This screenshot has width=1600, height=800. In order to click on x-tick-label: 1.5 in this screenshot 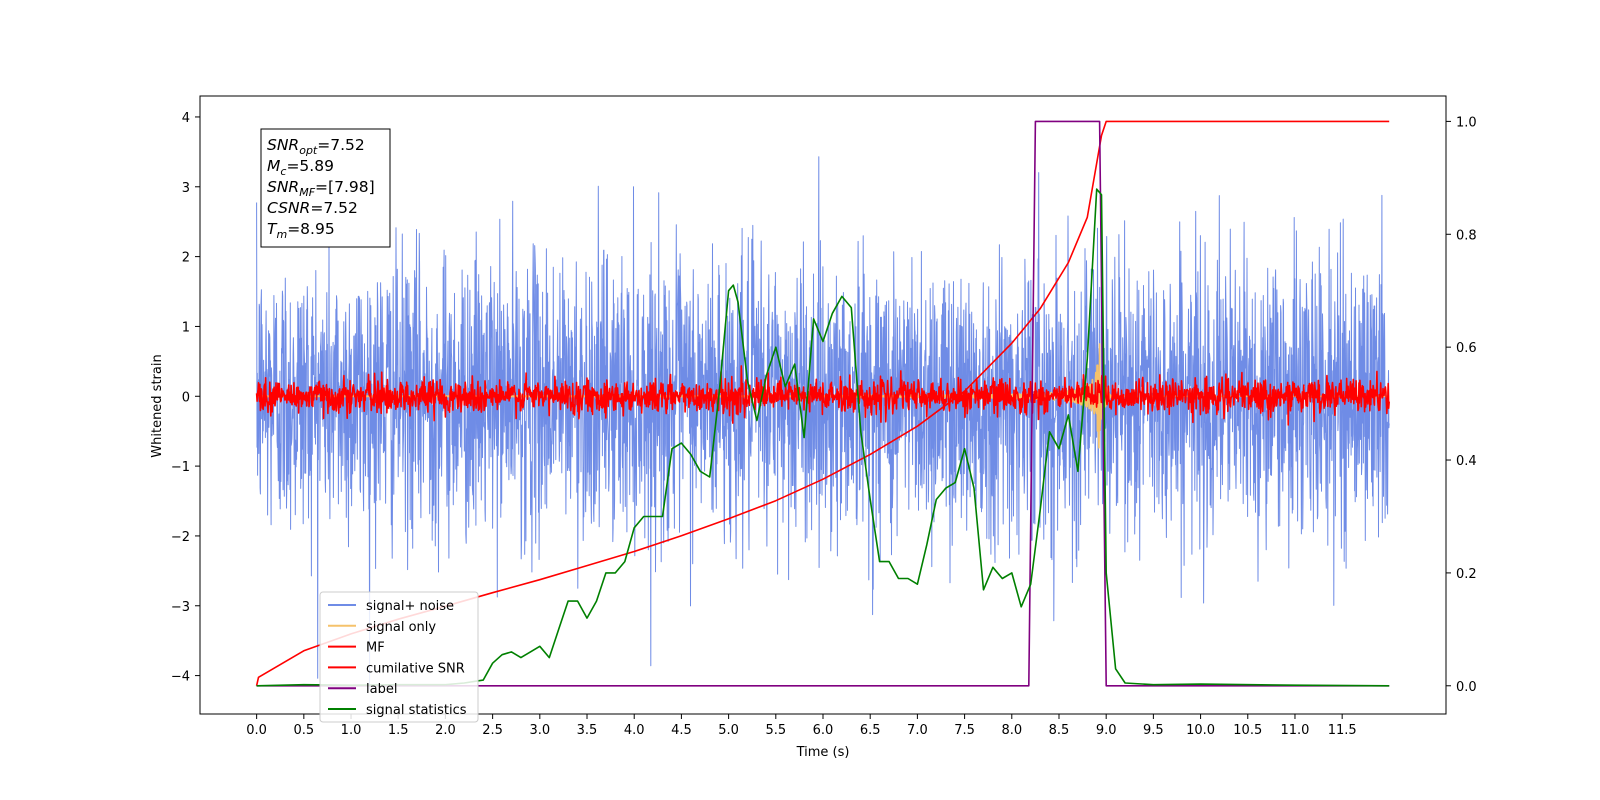, I will do `click(398, 730)`.